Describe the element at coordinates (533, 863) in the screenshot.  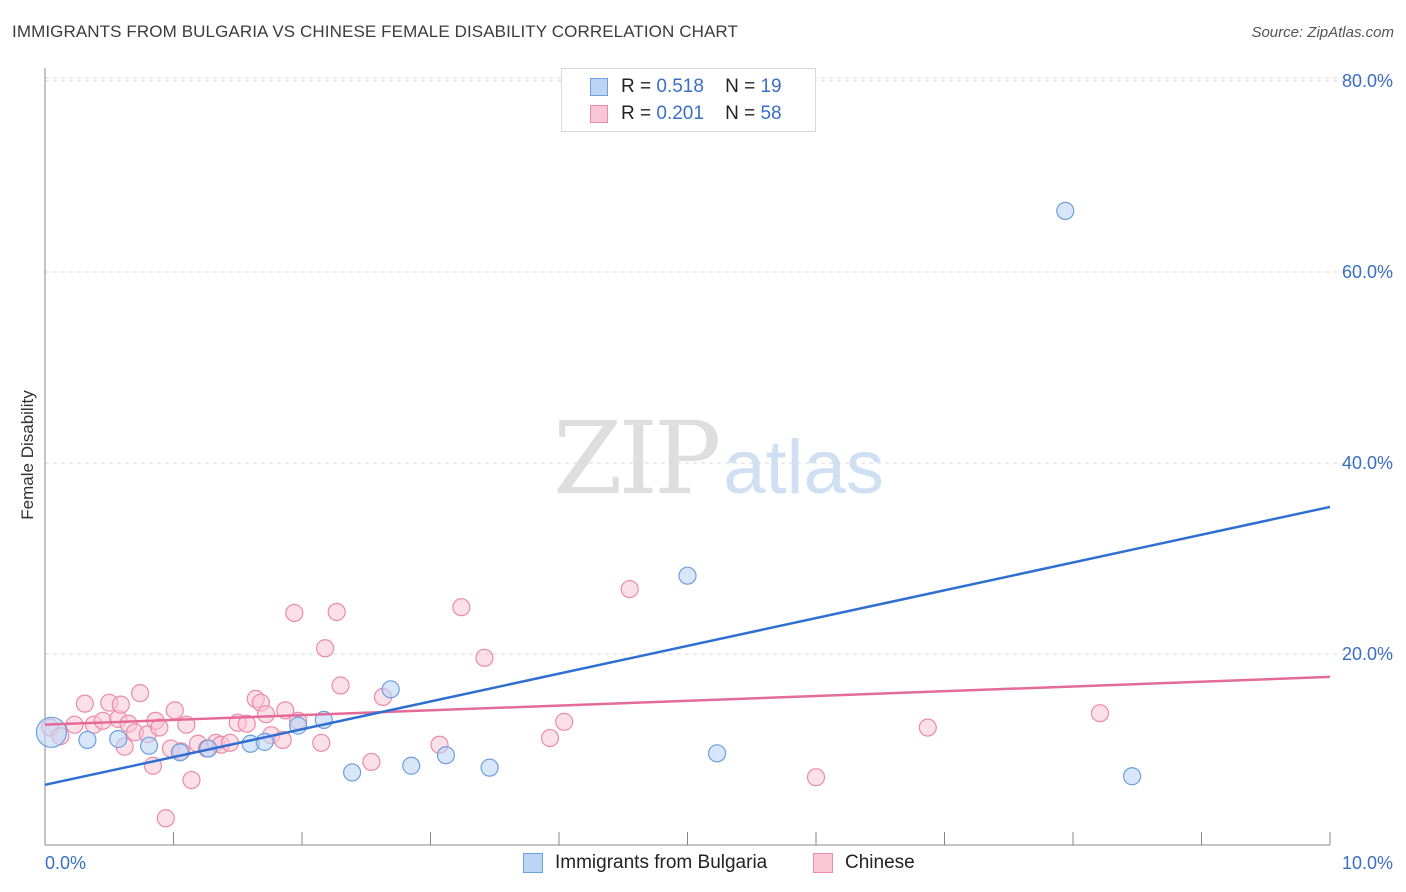
I see `bottom-legend-swatch-bulgaria` at that location.